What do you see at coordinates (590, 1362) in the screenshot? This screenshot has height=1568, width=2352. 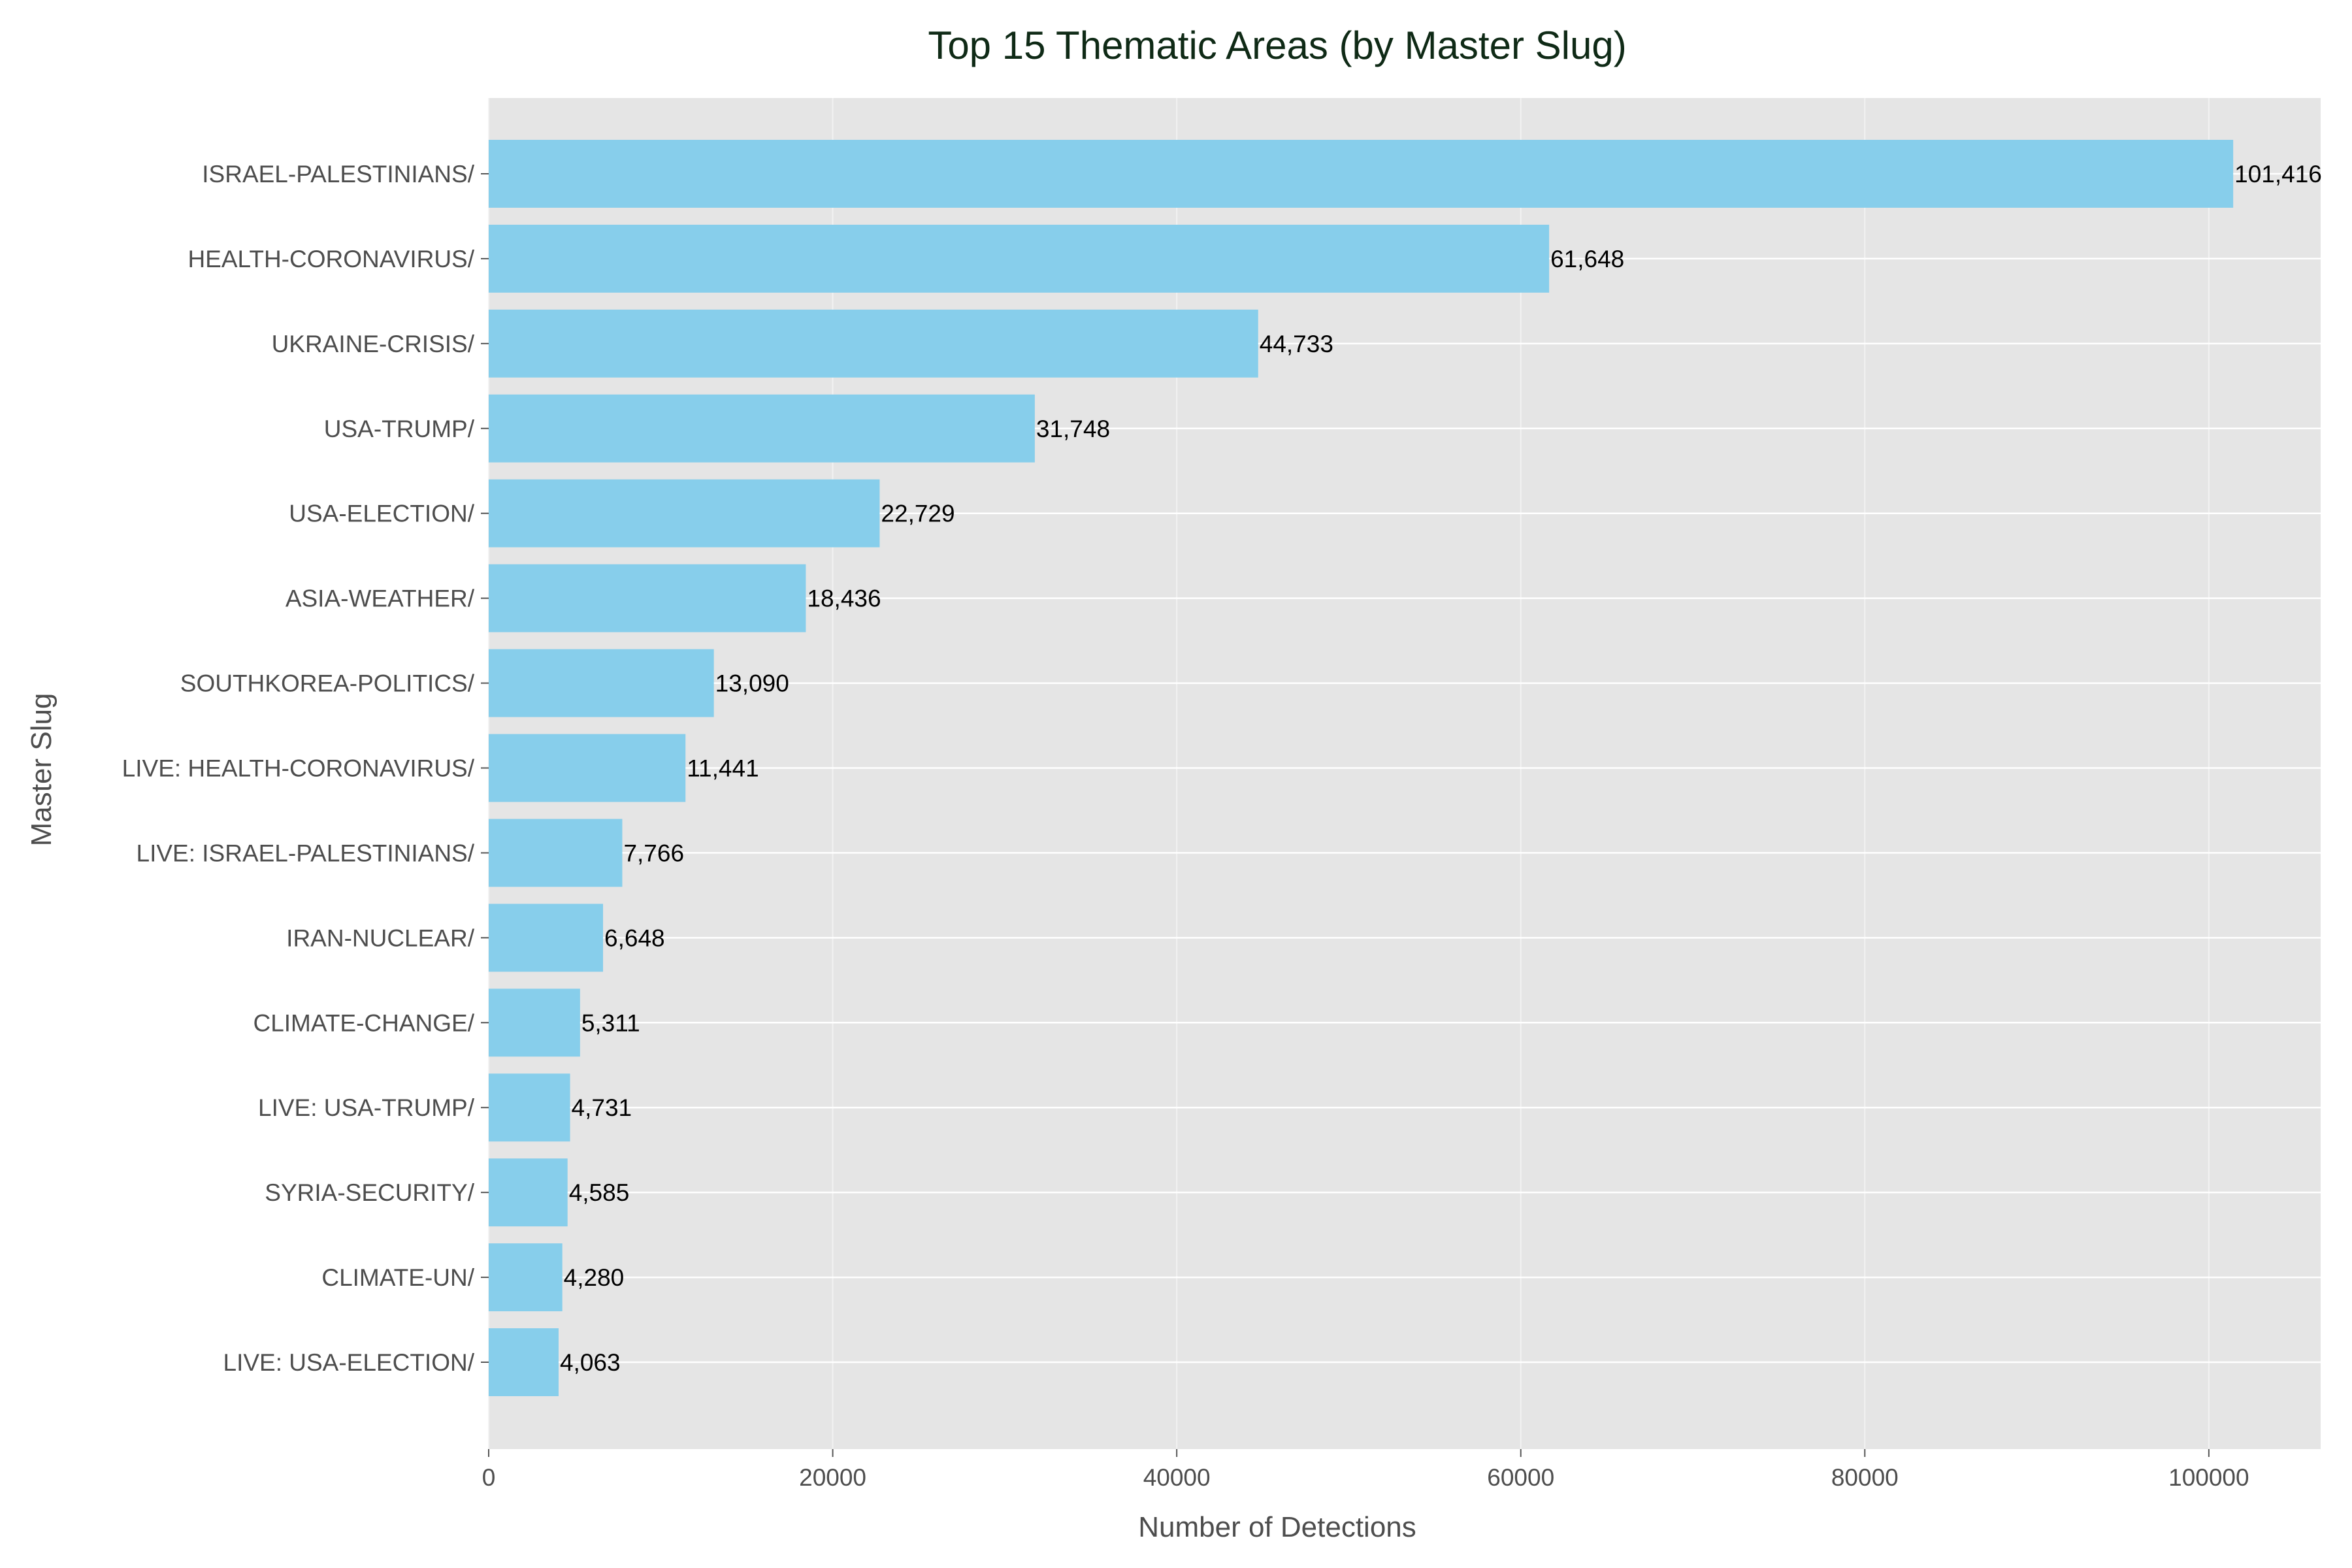 I see `data-label: 4,063` at bounding box center [590, 1362].